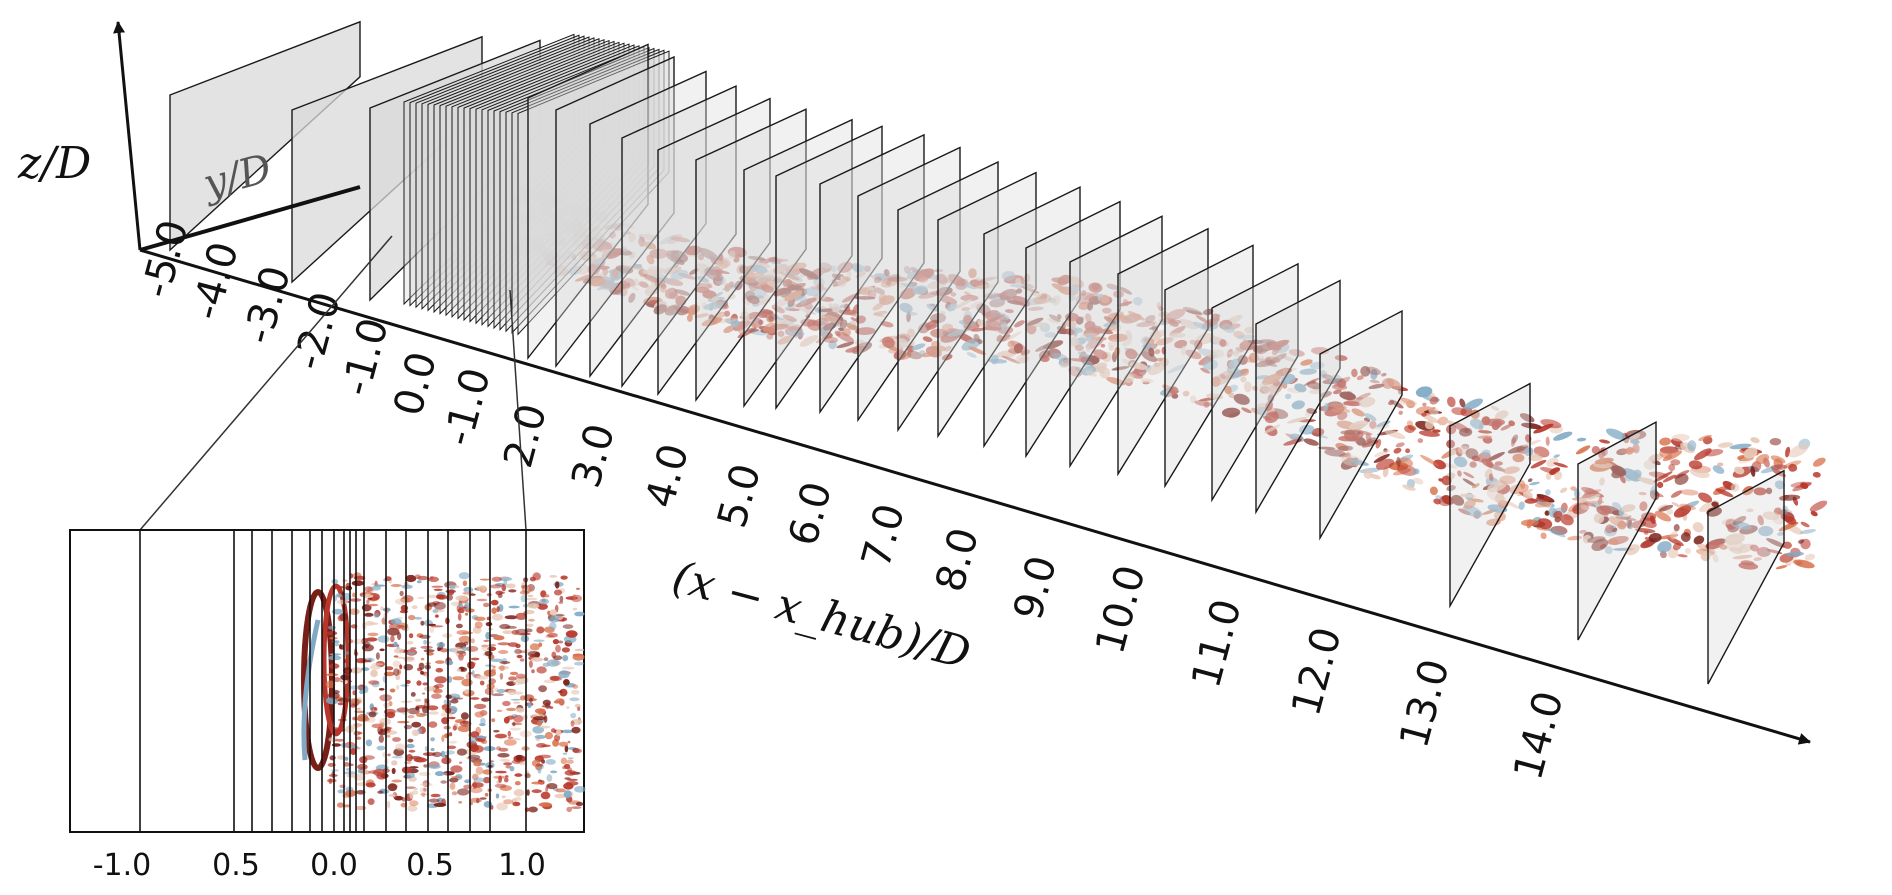 This screenshot has height=895, width=1892. Describe the element at coordinates (1538, 736) in the screenshot. I see `x-tick-label: 14.0` at that location.